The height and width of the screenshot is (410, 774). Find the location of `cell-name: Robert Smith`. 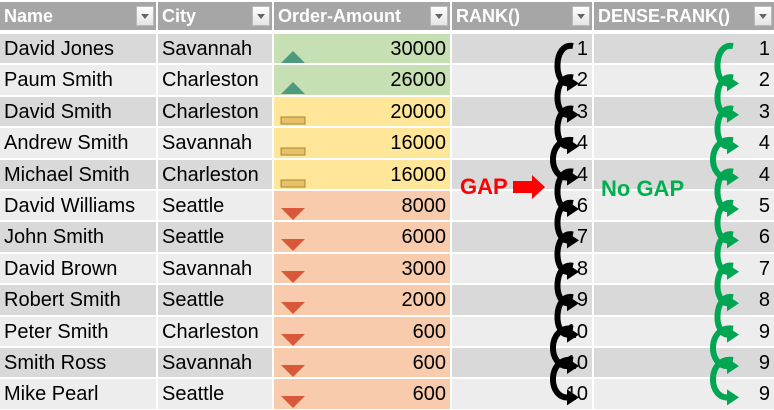

cell-name: Robert Smith is located at coordinates (78, 300).